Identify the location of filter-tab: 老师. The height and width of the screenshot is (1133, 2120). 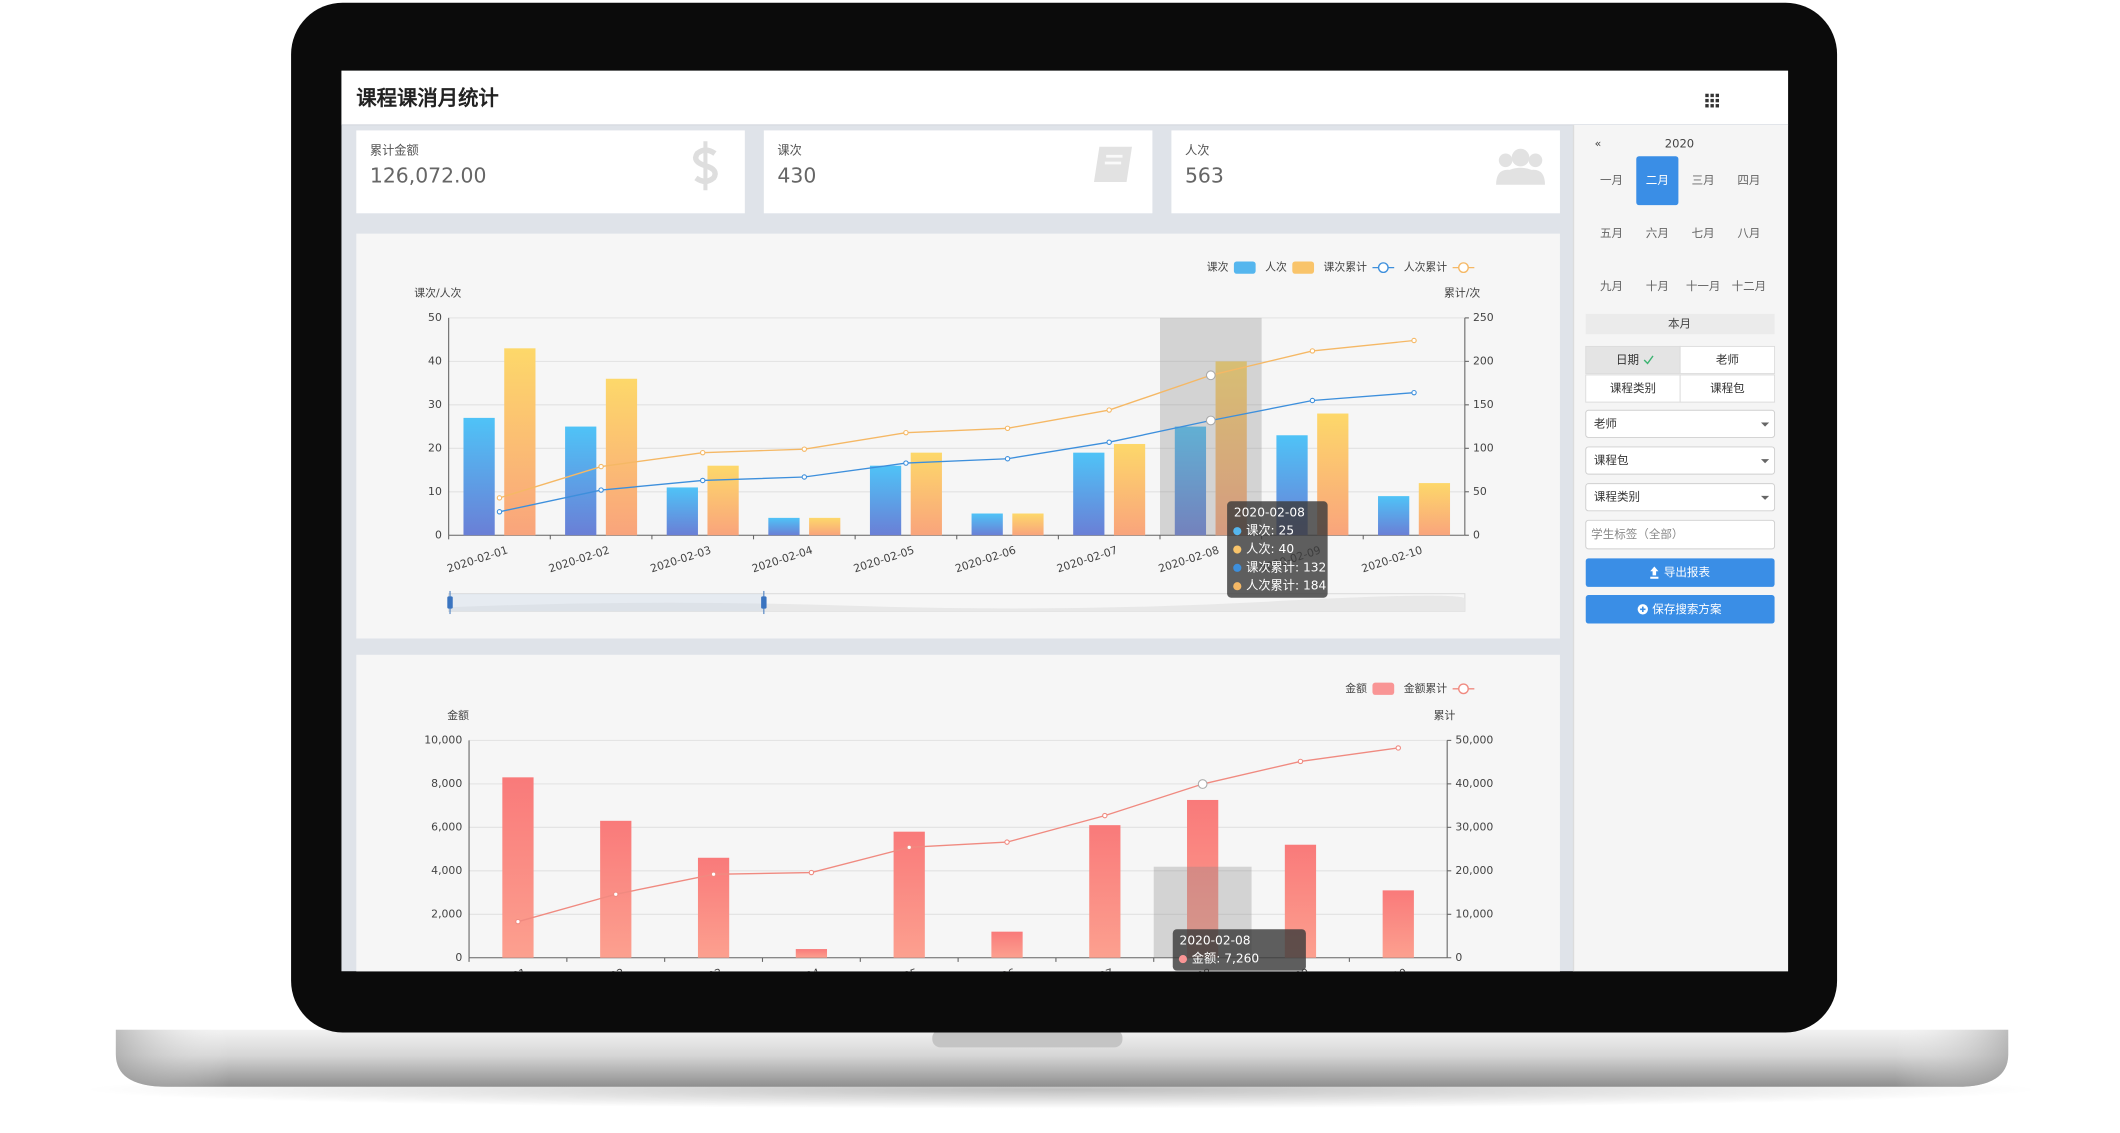
(1727, 360).